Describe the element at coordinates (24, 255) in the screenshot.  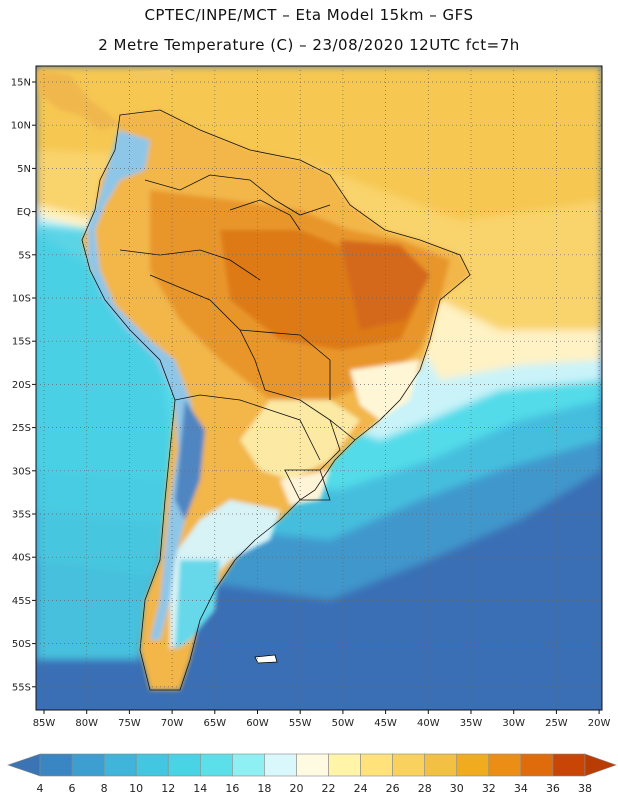
I see `lat-label: 5S` at that location.